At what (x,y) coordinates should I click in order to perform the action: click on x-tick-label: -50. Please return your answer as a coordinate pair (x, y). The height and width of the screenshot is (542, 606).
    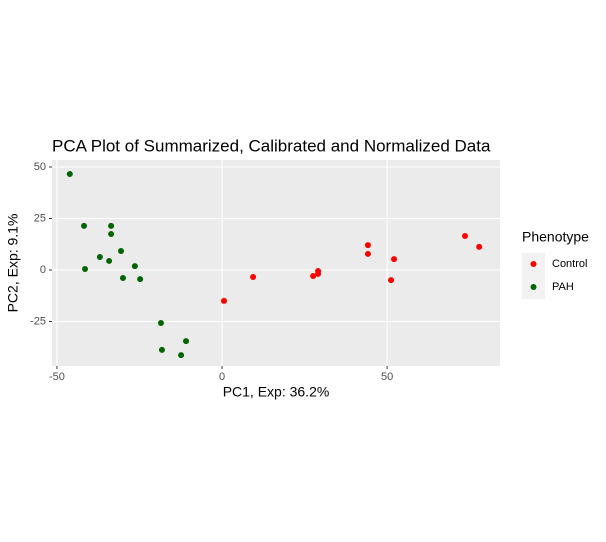
    Looking at the image, I should click on (57, 377).